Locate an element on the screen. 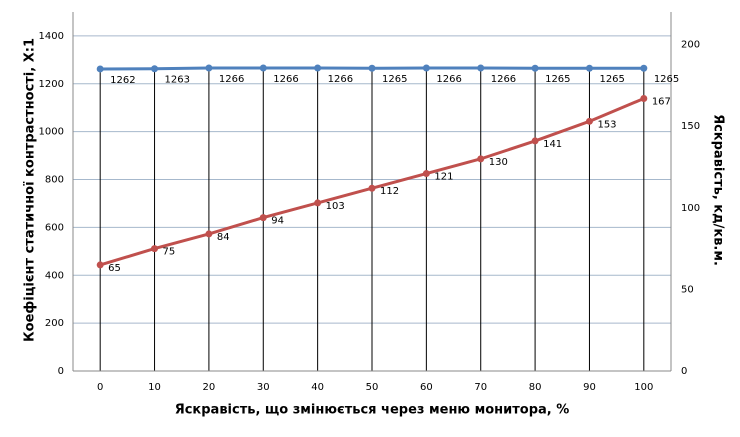 This screenshot has height=437, width=740. y2-tick-label: 50 is located at coordinates (687, 289).